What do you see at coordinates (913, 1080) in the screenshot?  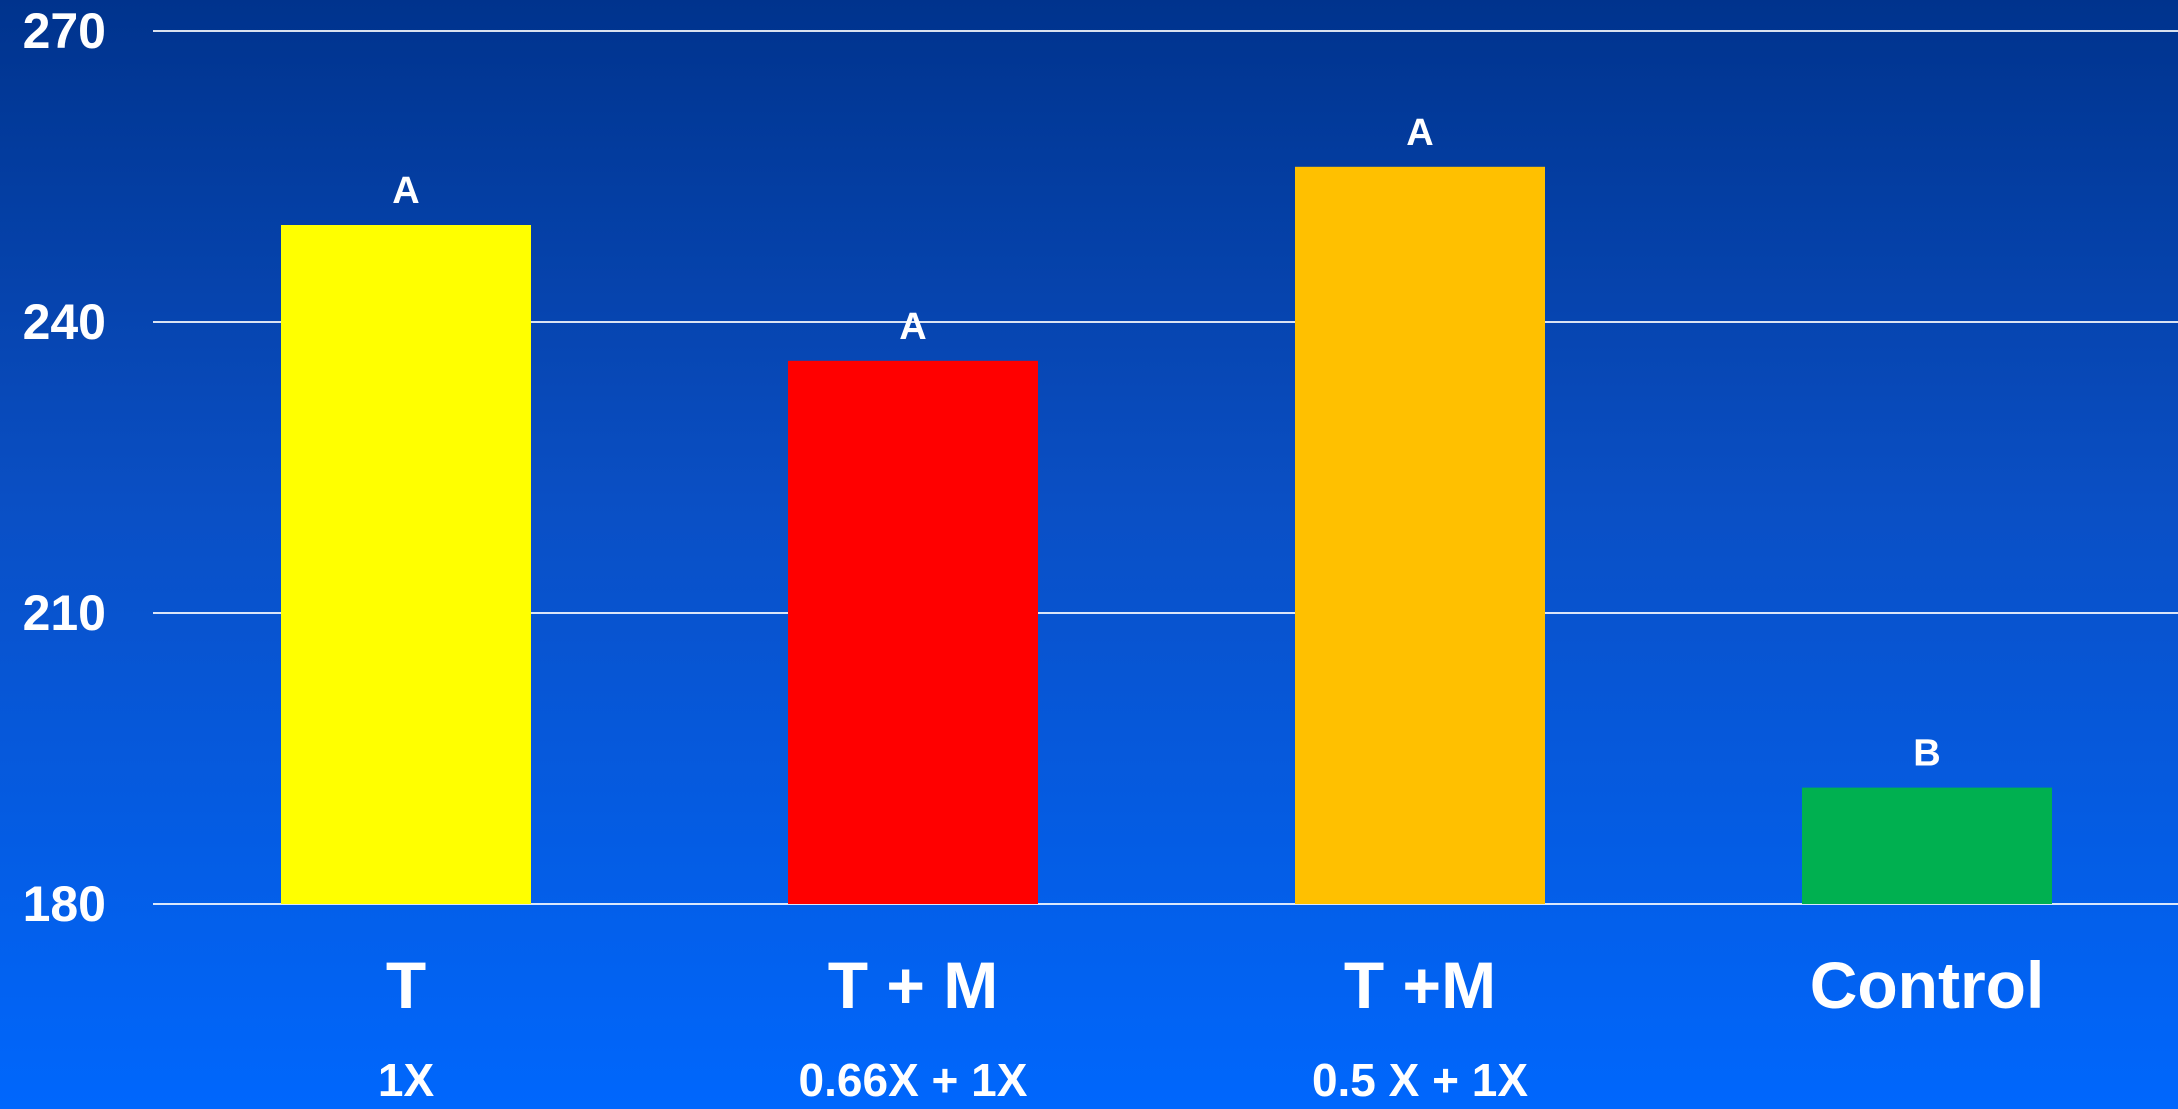 I see `x-sub-label: 0.66X + 1X` at bounding box center [913, 1080].